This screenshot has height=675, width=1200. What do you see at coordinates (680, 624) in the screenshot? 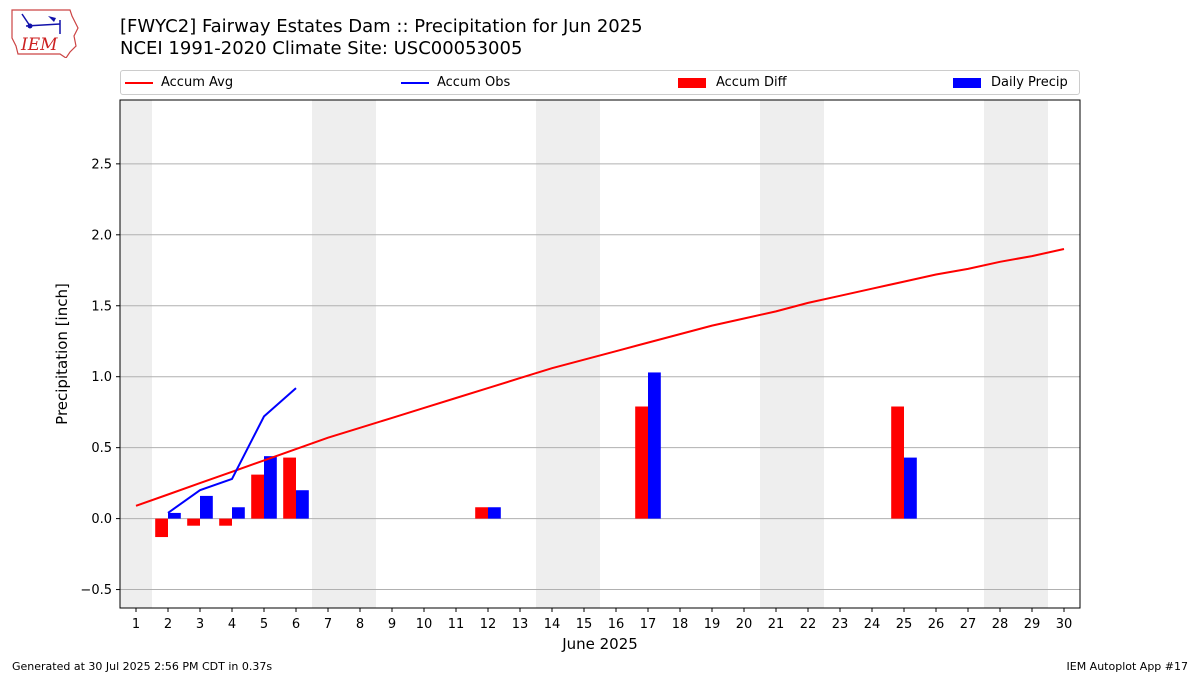
I see `x-tick-label: 18` at bounding box center [680, 624].